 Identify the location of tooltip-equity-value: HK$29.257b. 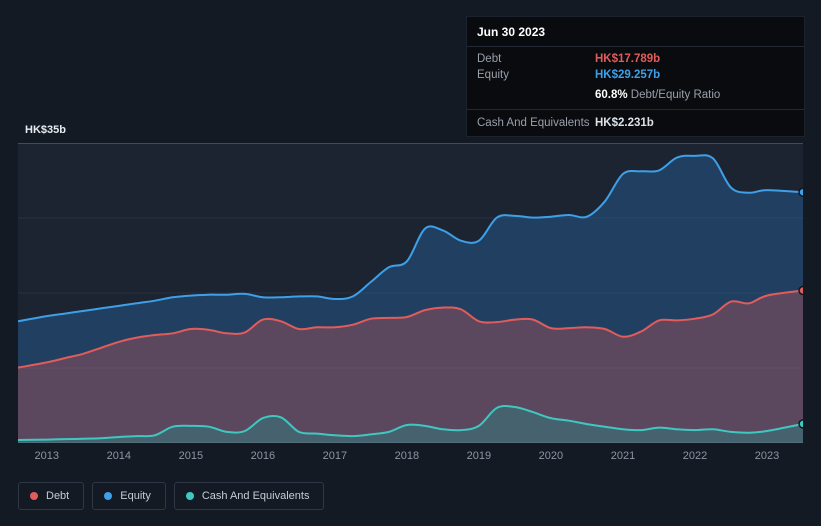
(628, 75).